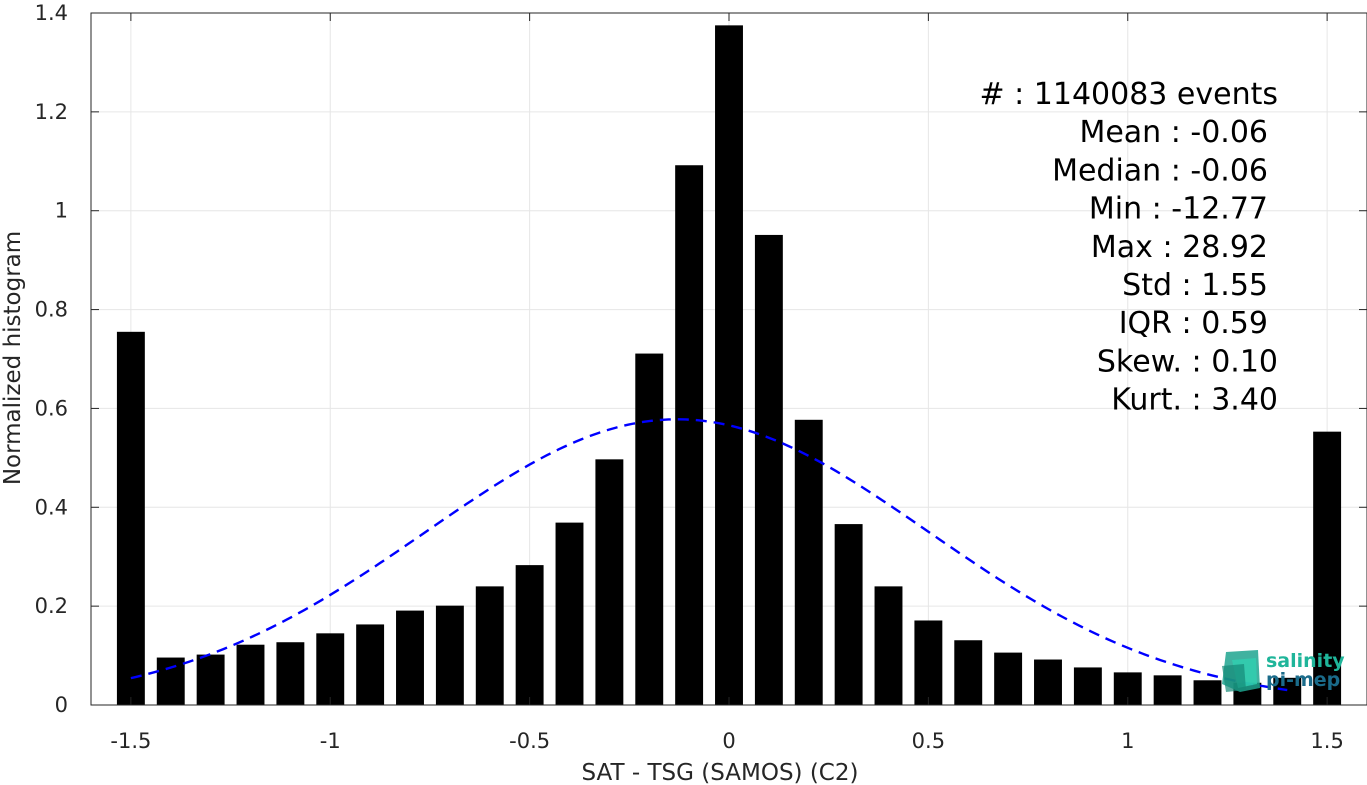  I want to click on y-tick-label: 0, so click(61, 705).